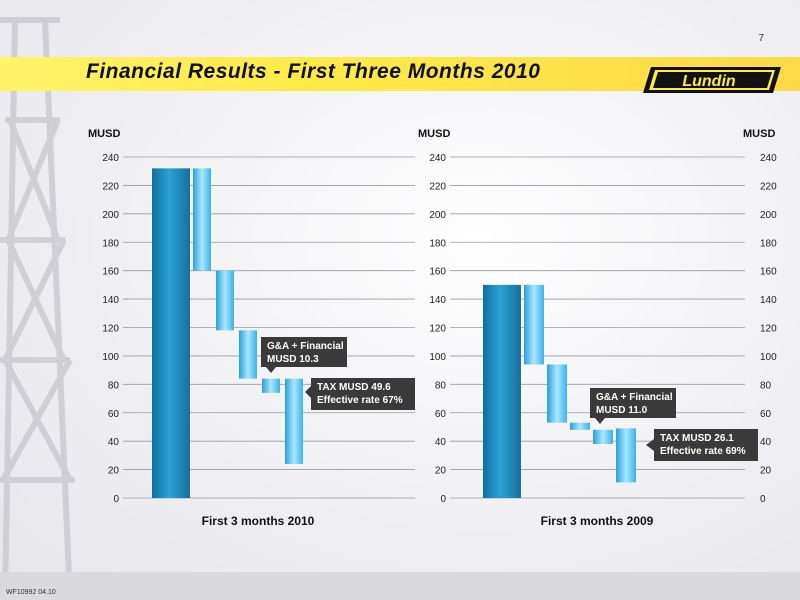 This screenshot has height=600, width=800. Describe the element at coordinates (761, 38) in the screenshot. I see `page-number: 7` at that location.